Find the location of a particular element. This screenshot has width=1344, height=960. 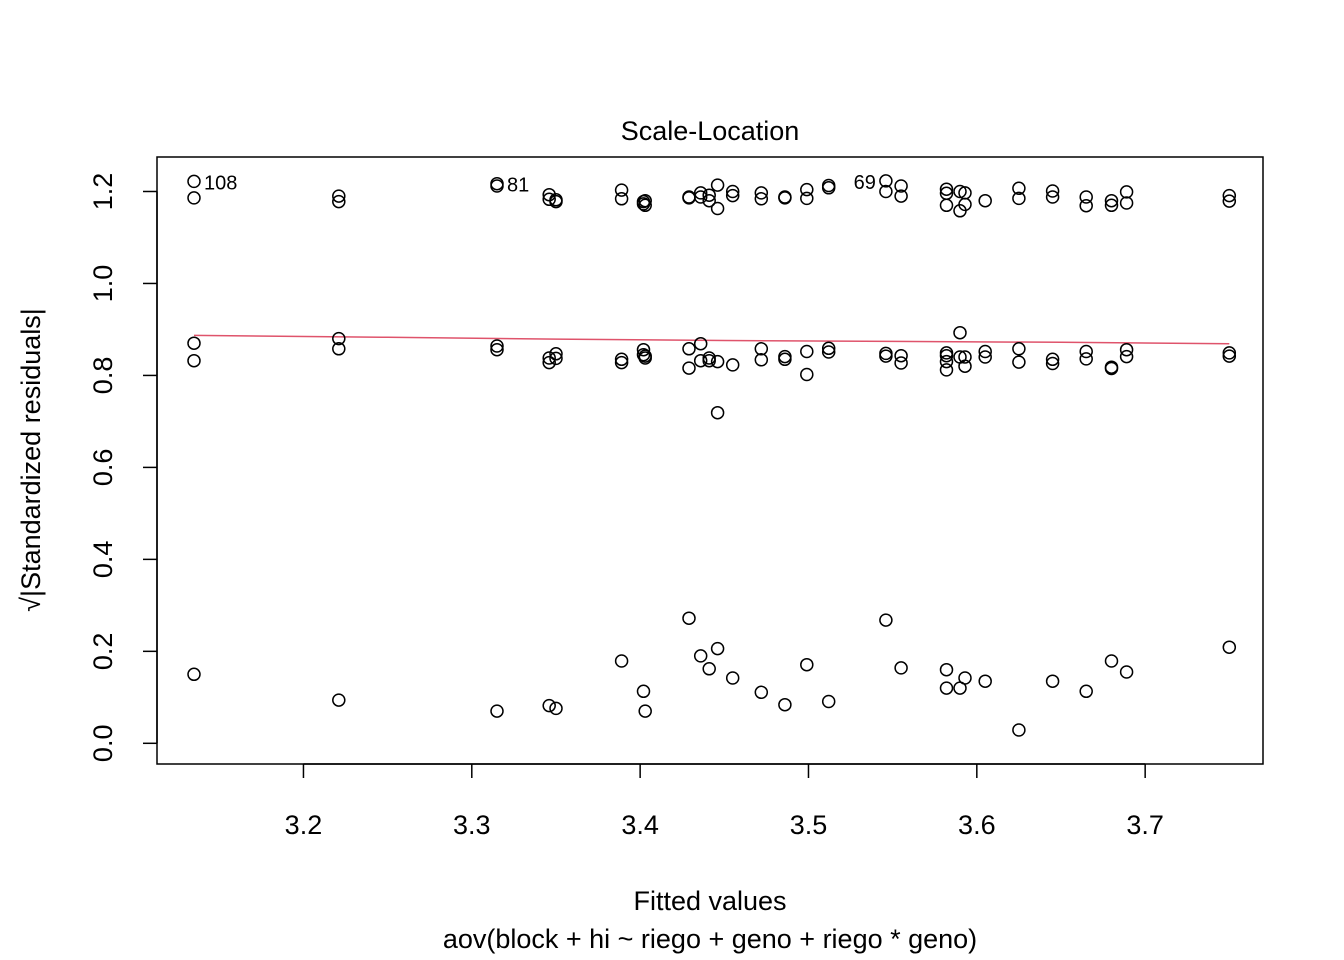

y-axis: 0.0 0.2 0.4 0.6 0.8 1.0 1.2 is located at coordinates (123, 467).